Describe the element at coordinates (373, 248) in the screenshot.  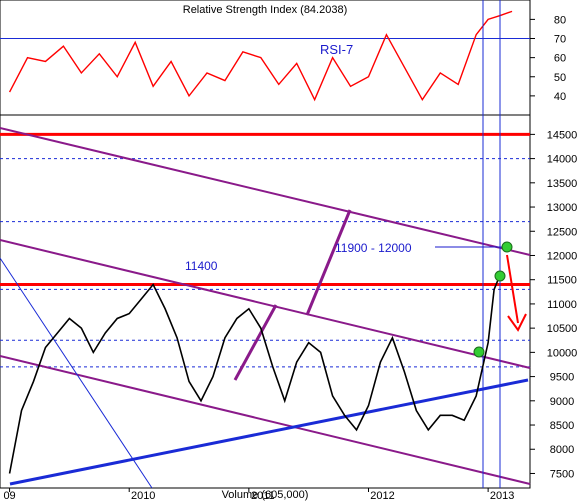
I see `label-target-range: 11900 - 12000` at that location.